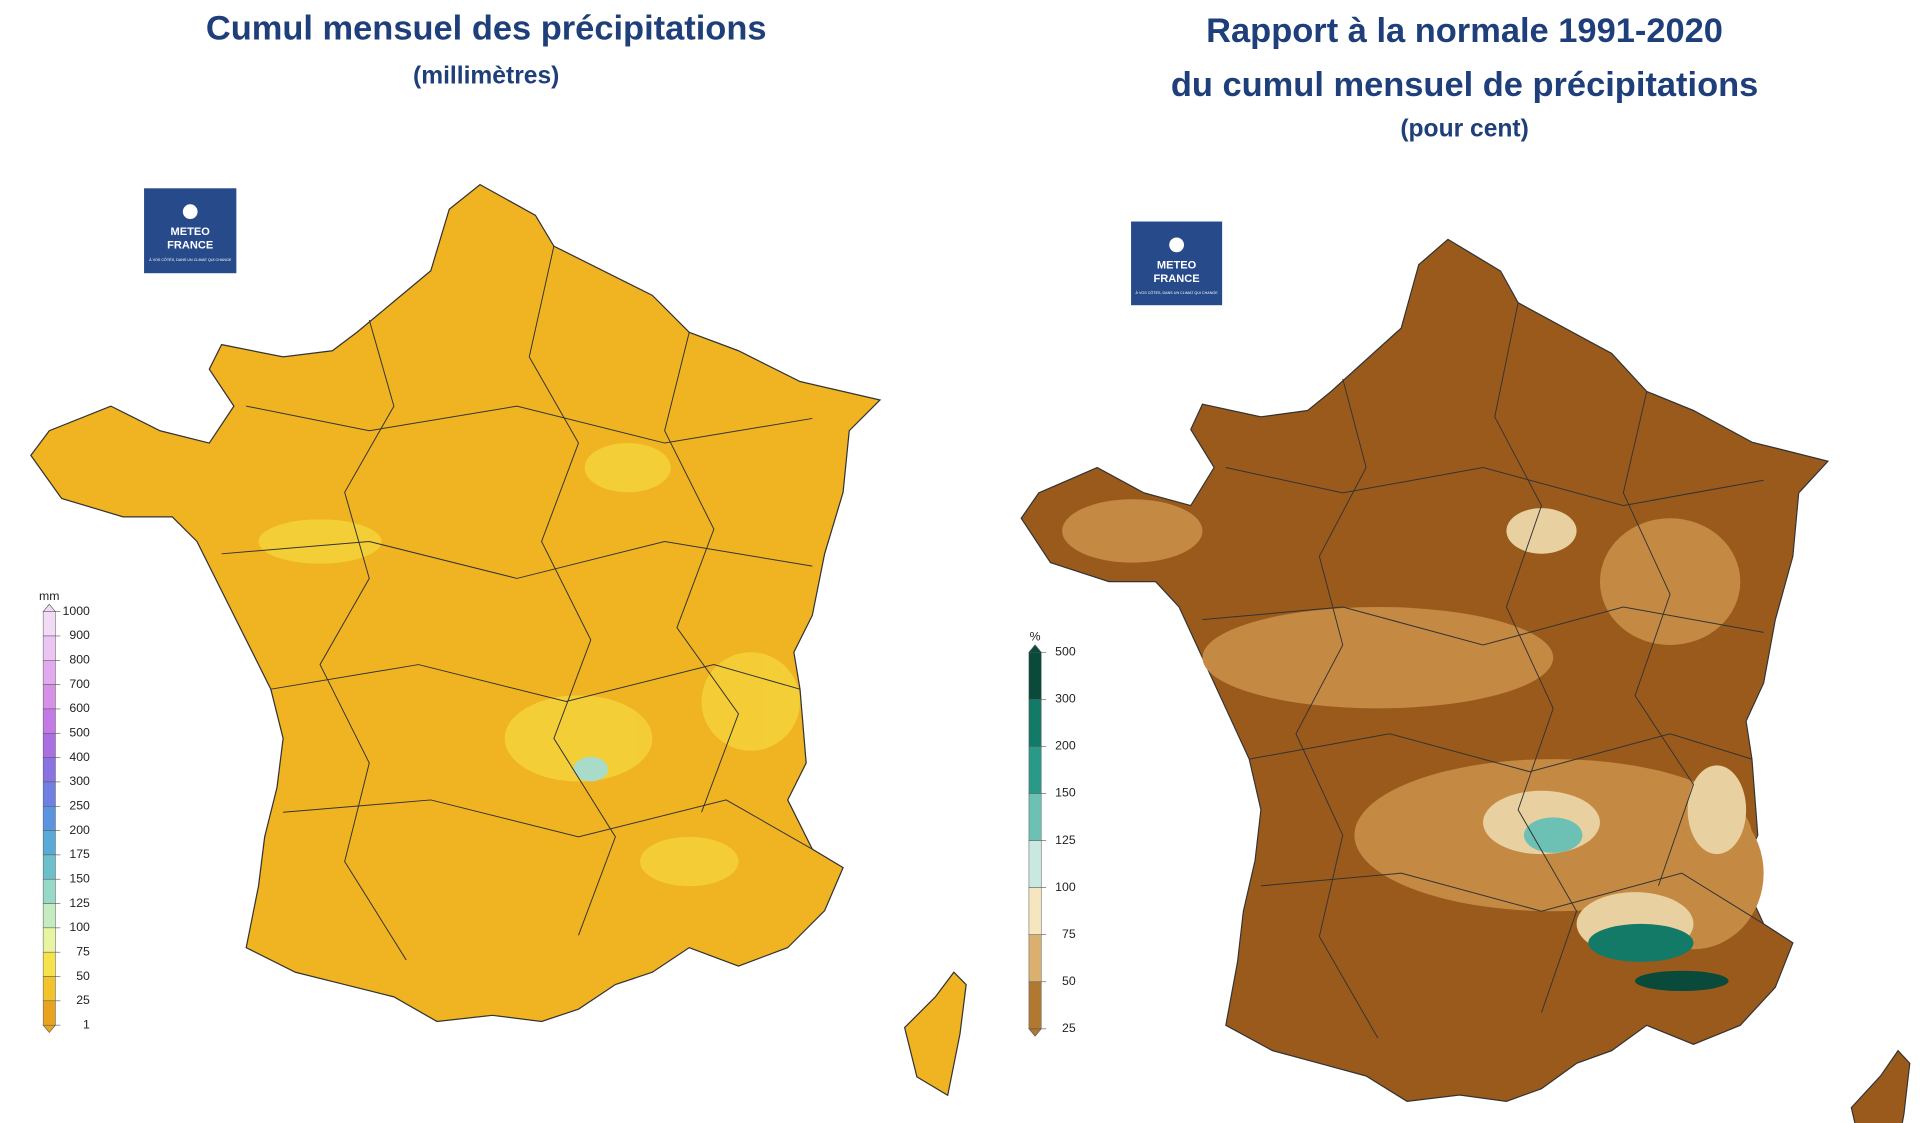 This screenshot has width=1920, height=1123. I want to click on subtitle: (pour cent), so click(1464, 129).